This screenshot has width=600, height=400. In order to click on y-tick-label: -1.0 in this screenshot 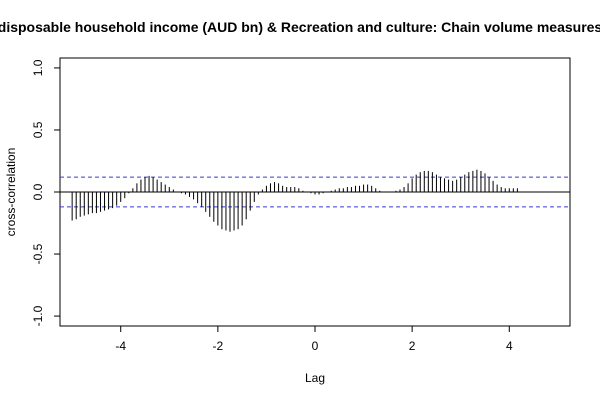, I will do `click(38, 315)`.